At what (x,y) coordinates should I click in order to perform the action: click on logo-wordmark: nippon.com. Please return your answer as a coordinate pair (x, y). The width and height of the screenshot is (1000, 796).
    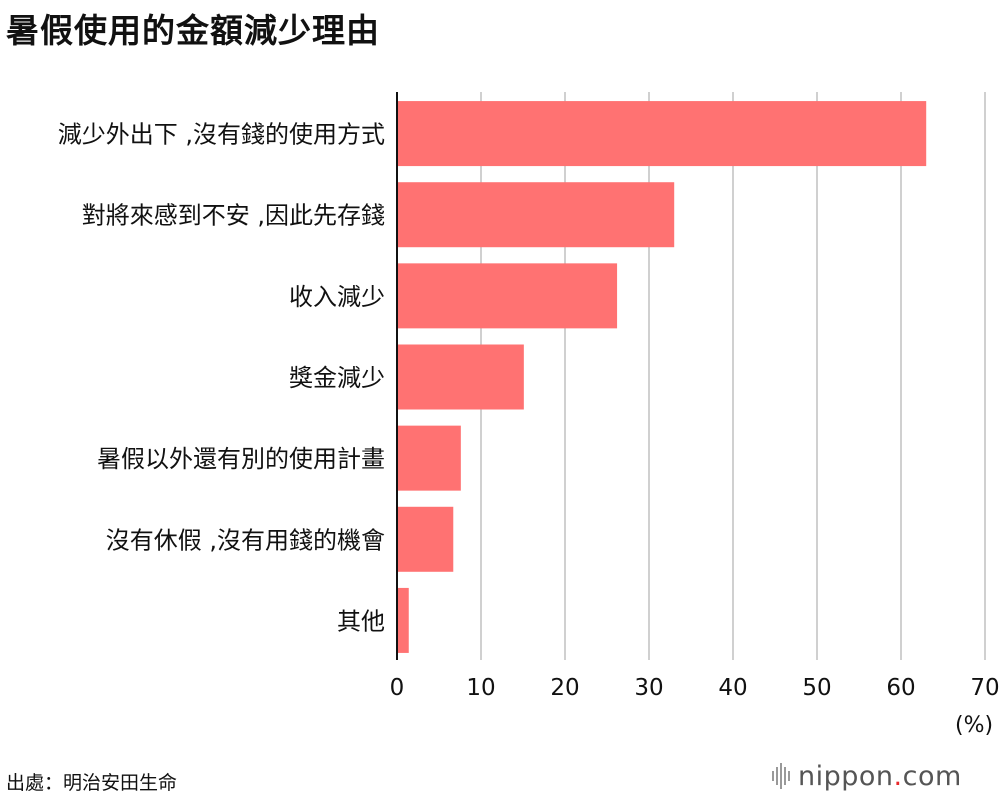
    Looking at the image, I should click on (880, 776).